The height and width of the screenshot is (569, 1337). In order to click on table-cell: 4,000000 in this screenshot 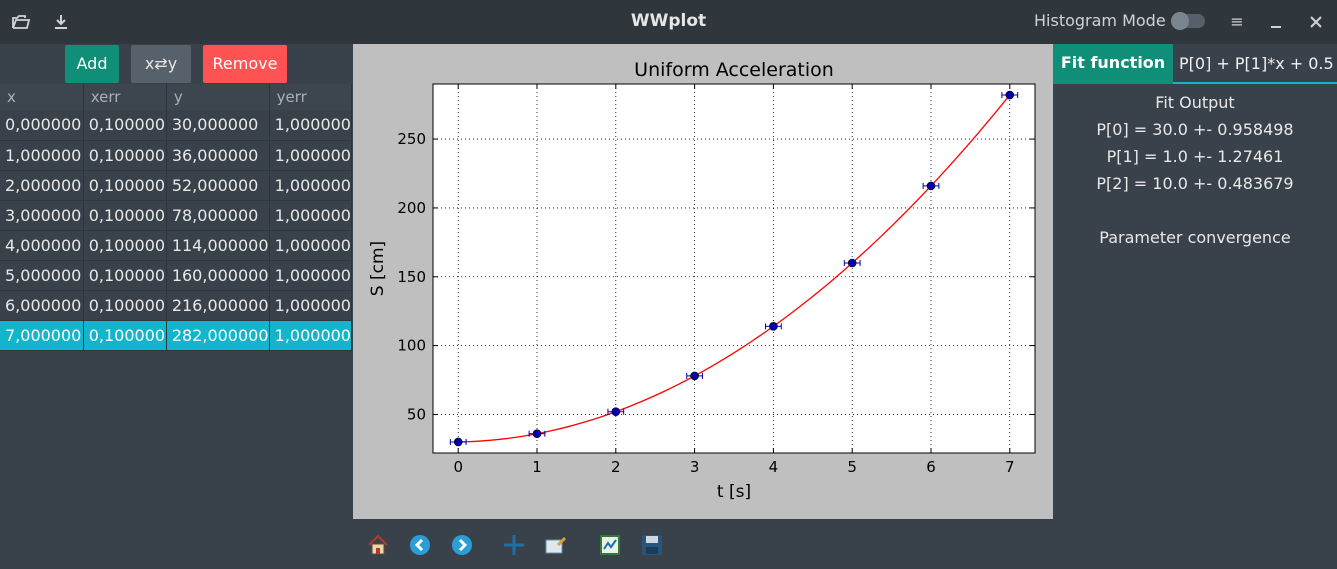, I will do `click(42, 245)`.